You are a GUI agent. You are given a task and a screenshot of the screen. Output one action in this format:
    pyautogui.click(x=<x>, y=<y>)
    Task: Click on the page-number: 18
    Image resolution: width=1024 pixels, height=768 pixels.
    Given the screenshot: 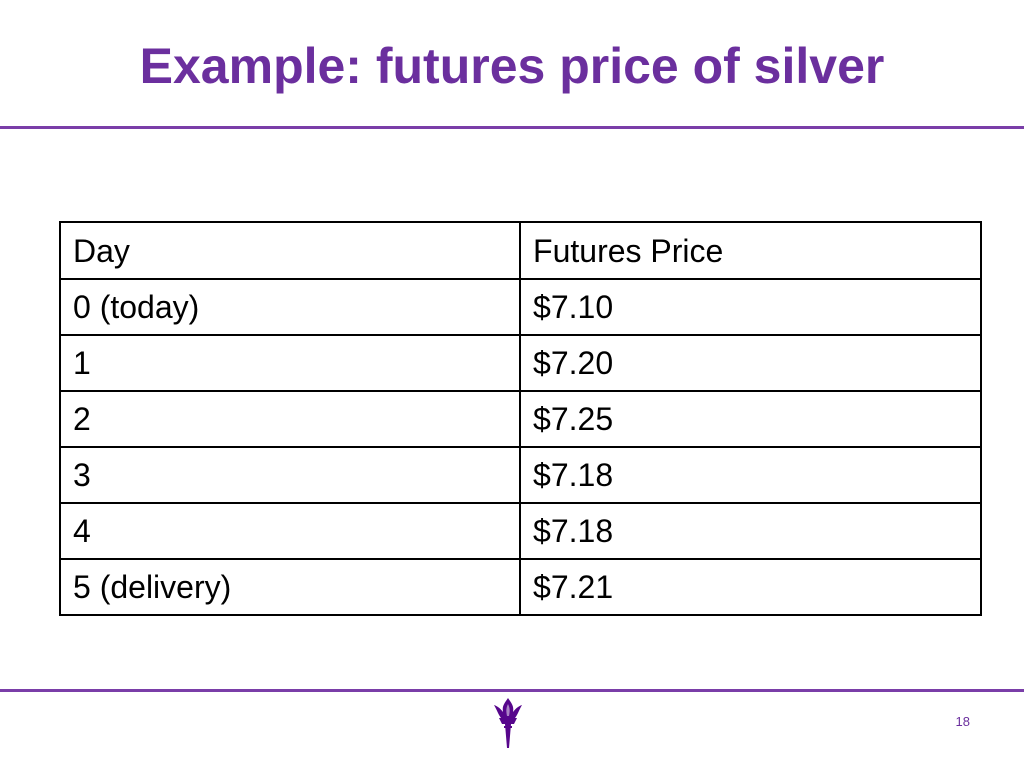 What is the action you would take?
    pyautogui.click(x=962, y=721)
    